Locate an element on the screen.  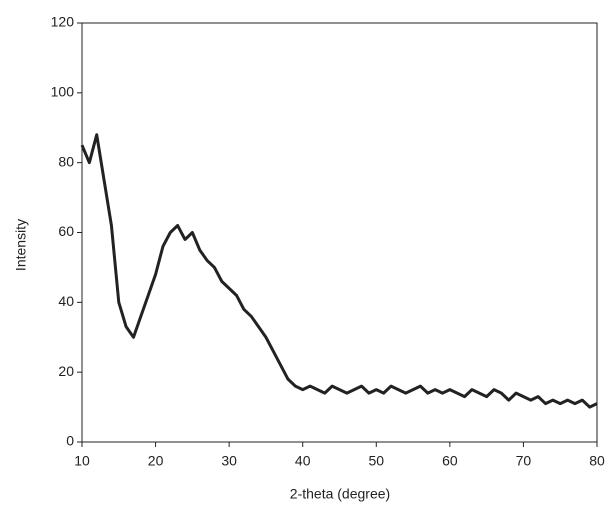
x-tick-label: 20 is located at coordinates (156, 461).